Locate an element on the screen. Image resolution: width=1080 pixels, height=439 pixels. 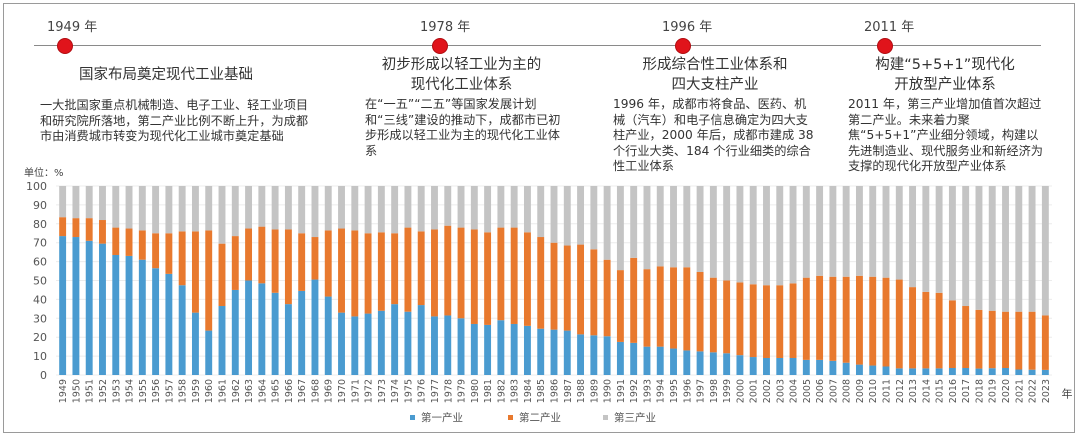
bar-primary-2004 is located at coordinates (793, 366).